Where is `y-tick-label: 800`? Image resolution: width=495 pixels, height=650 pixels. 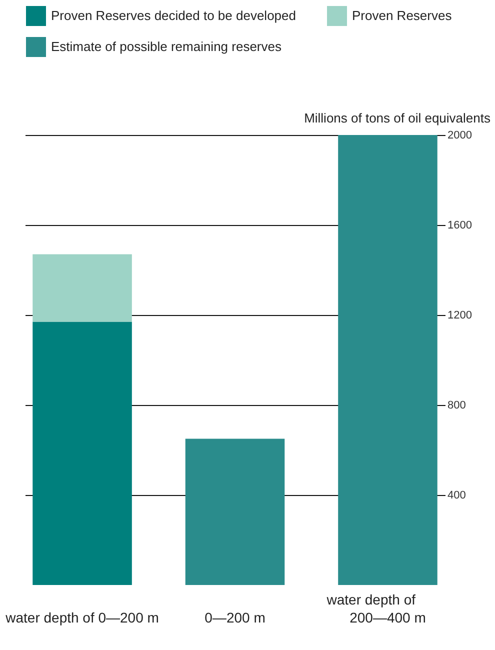 y-tick-label: 800 is located at coordinates (457, 406).